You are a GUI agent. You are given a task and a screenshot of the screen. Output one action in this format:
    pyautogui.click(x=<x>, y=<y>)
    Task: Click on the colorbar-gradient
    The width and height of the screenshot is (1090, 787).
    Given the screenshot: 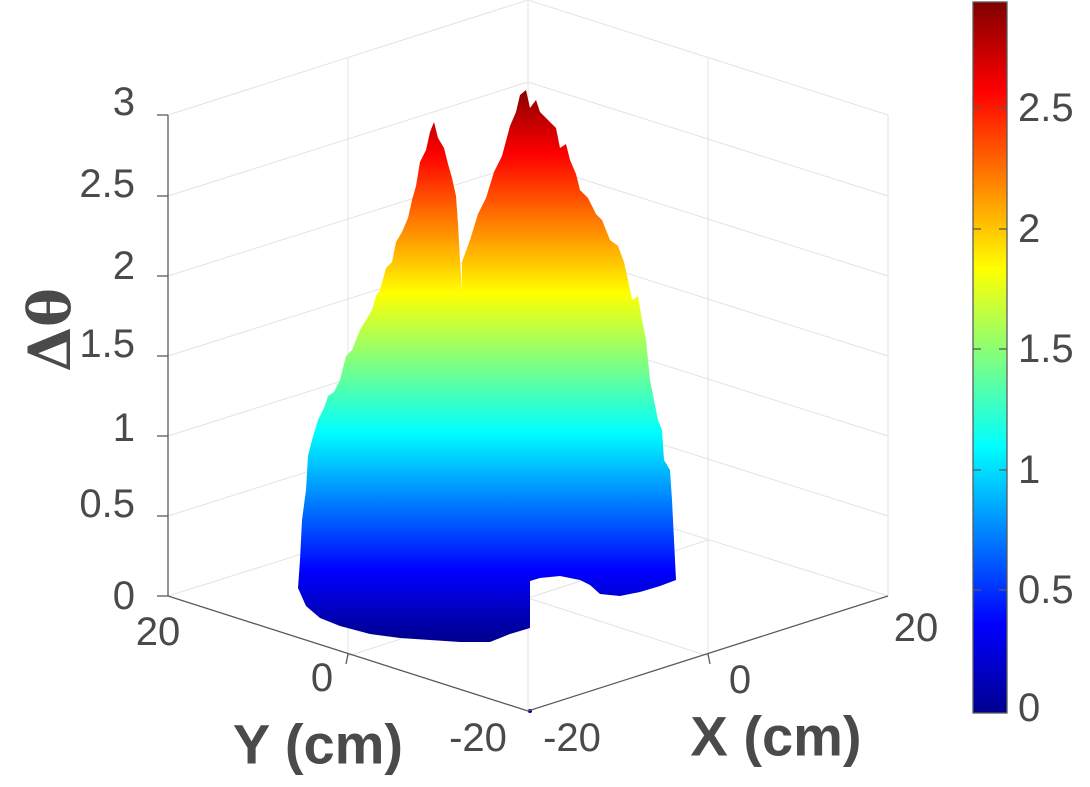 What is the action you would take?
    pyautogui.click(x=990, y=357)
    